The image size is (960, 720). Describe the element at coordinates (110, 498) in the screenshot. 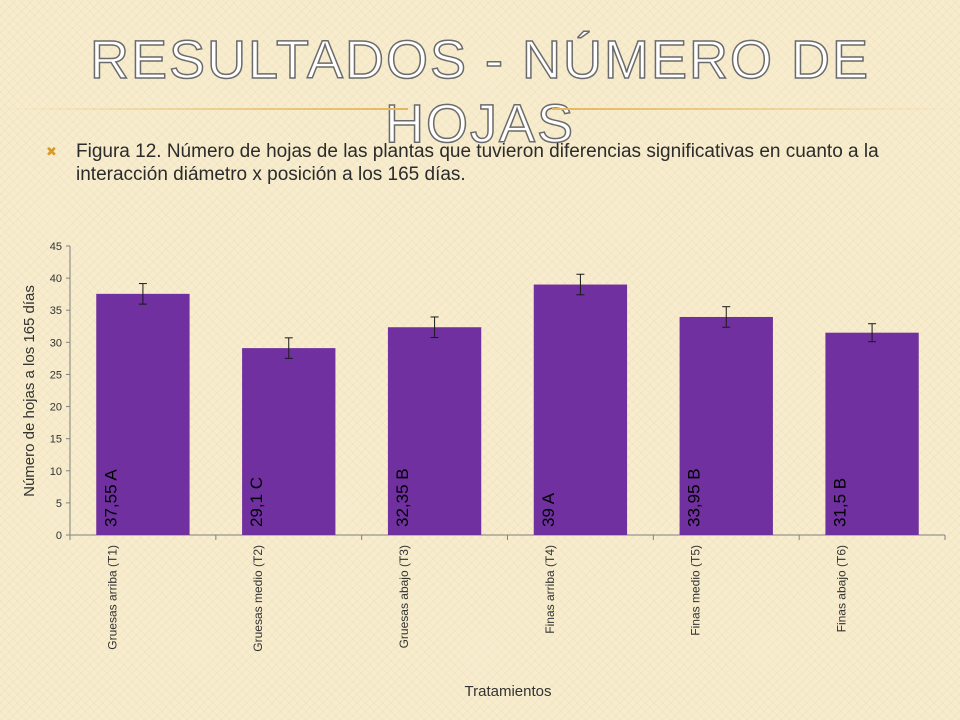

I see `bar-data-label: 37,55 A` at that location.